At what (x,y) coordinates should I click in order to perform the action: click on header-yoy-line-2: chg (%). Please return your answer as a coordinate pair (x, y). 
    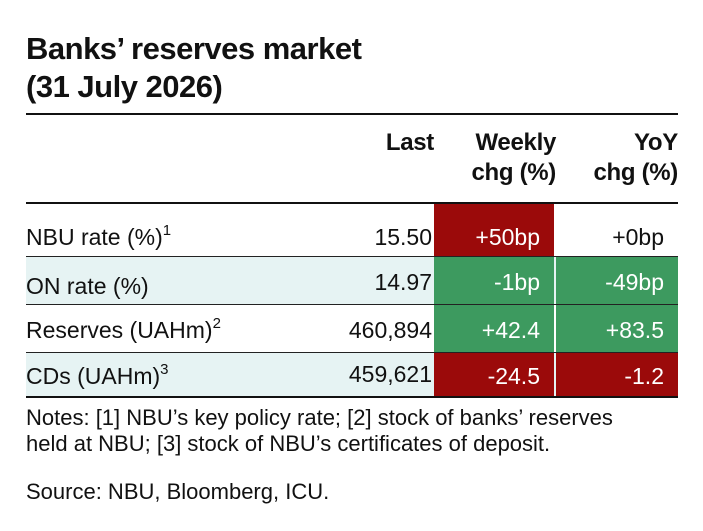
    Looking at the image, I should click on (635, 172).